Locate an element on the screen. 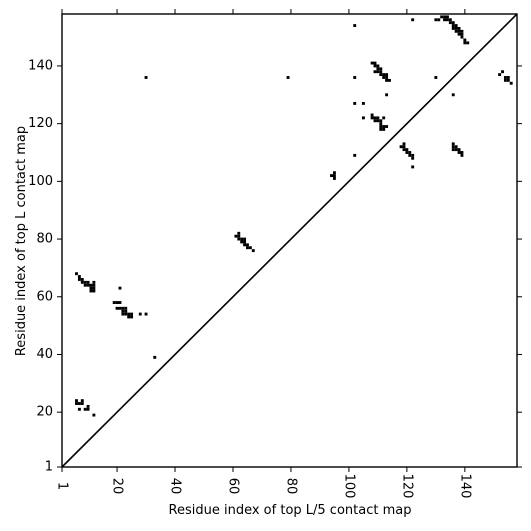 Image resolution: width=531 pixels, height=531 pixels. y-tick-label: 40 is located at coordinates (44, 354).